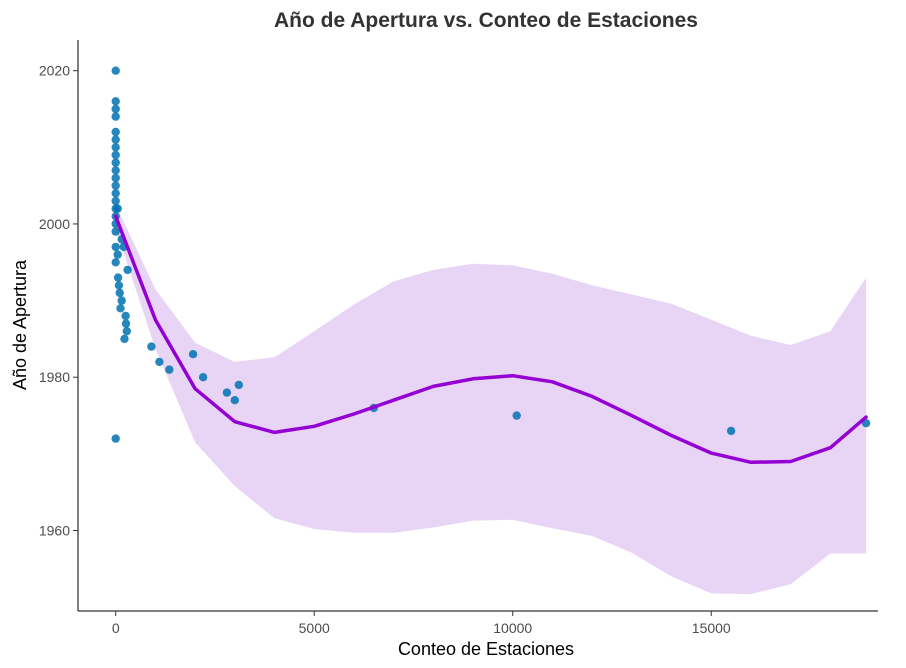 Image resolution: width=906 pixels, height=668 pixels. What do you see at coordinates (421, 623) in the screenshot?
I see `x-axis-ticks: 0 5000 10000 15000` at bounding box center [421, 623].